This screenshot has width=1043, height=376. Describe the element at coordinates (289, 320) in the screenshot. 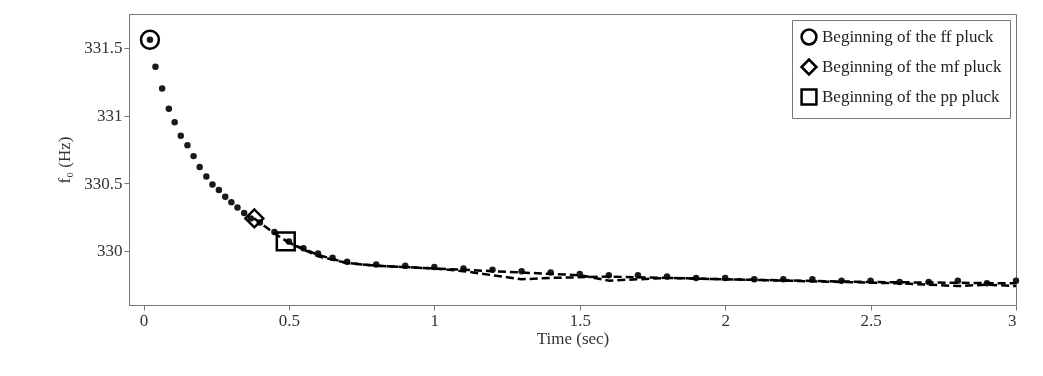

I see `x-tick-label: 0.5` at that location.